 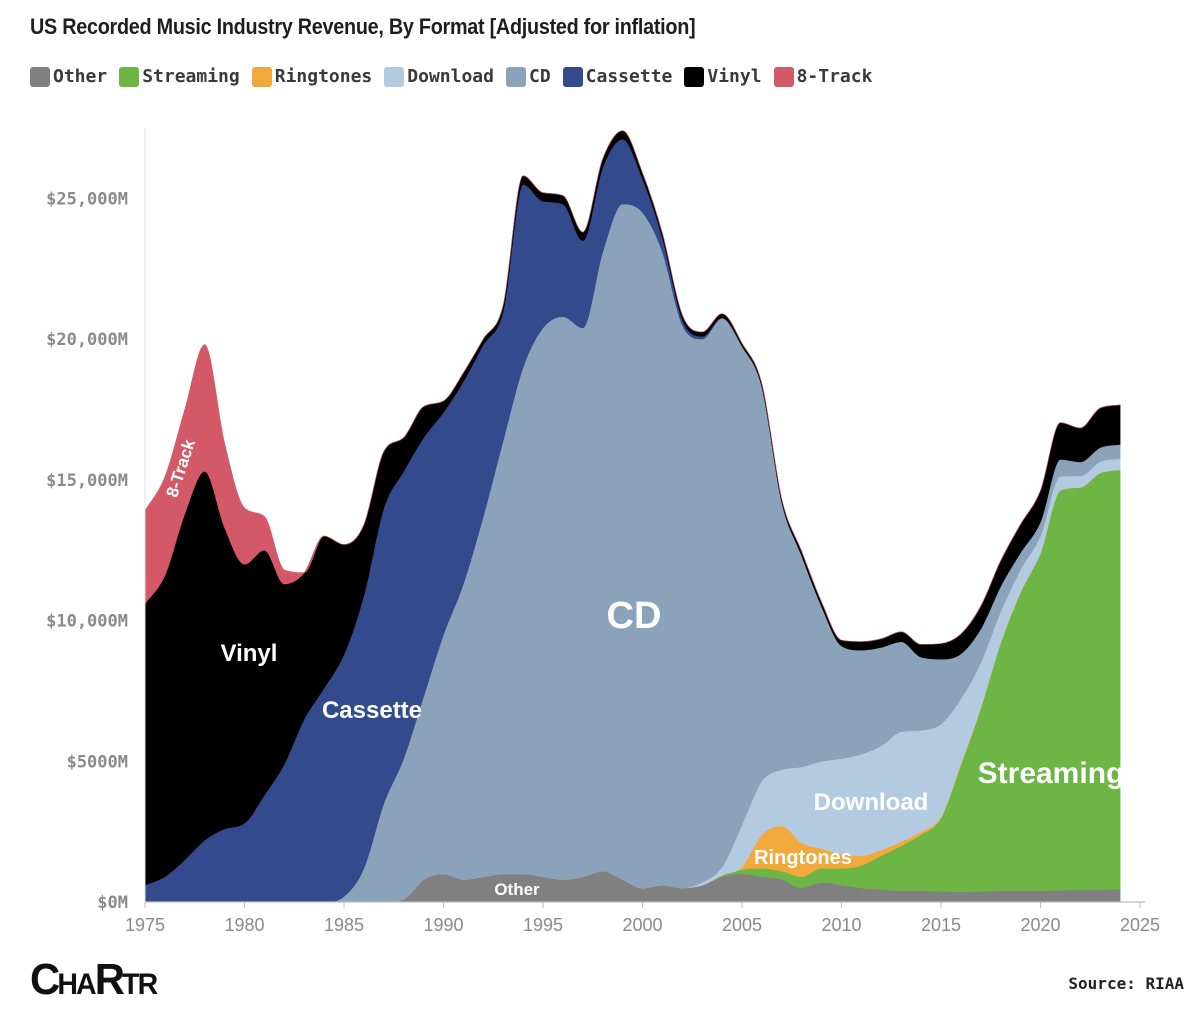 What do you see at coordinates (249, 653) in the screenshot?
I see `area-label-vinyl: Vinyl` at bounding box center [249, 653].